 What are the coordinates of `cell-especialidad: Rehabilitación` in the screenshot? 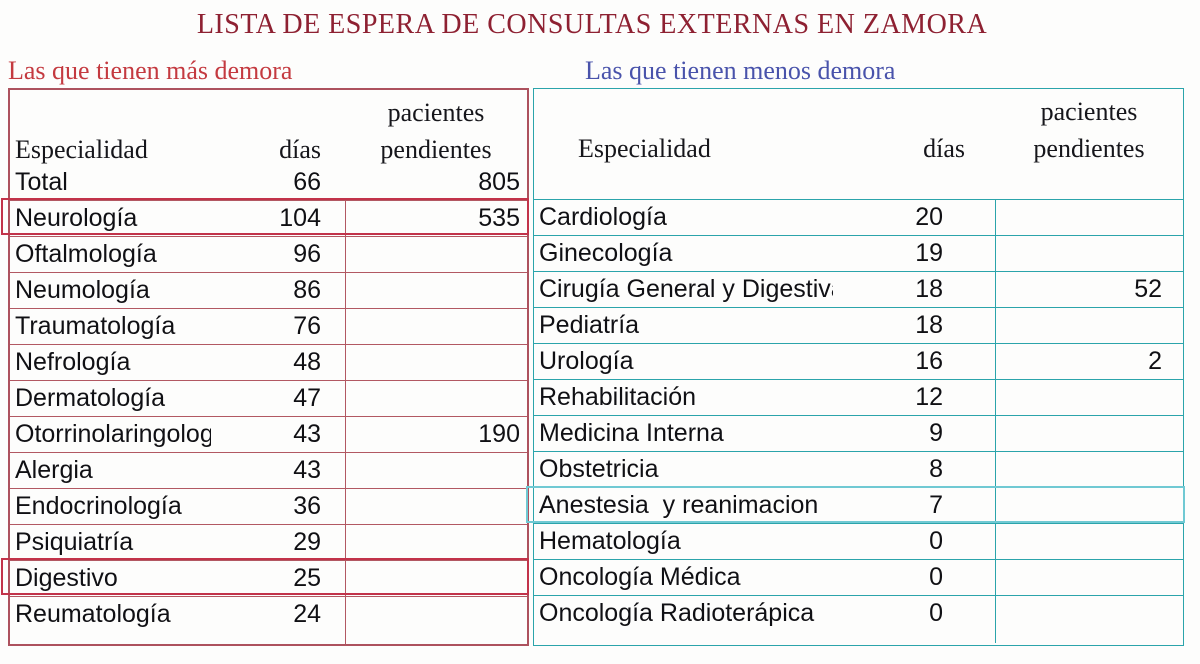 It's located at (618, 397).